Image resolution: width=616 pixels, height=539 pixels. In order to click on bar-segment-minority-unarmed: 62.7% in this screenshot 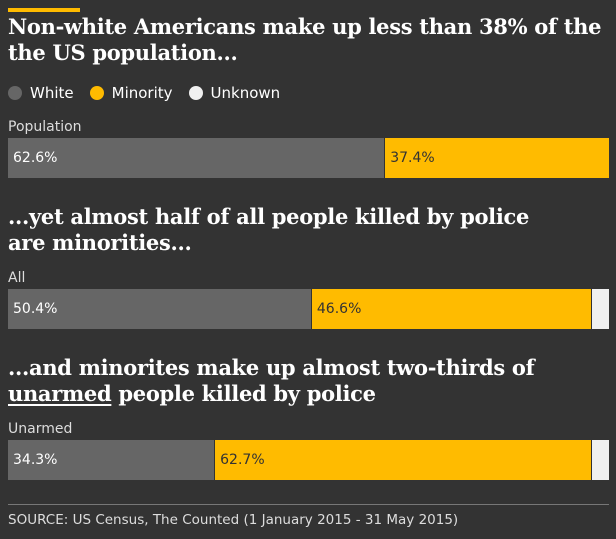, I will do `click(402, 460)`.